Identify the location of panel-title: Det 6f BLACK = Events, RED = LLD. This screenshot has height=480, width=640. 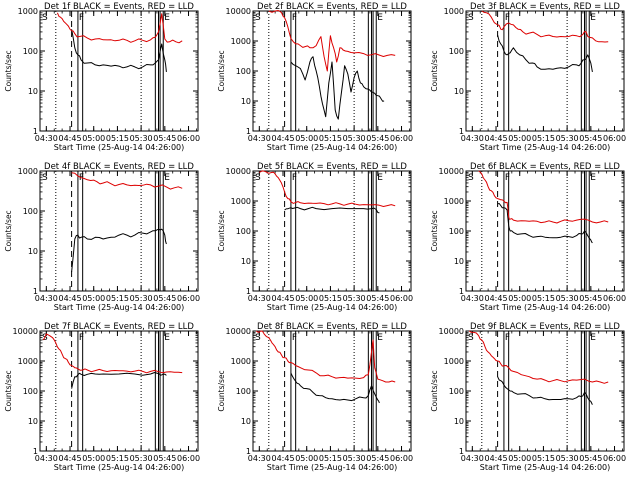
(545, 167).